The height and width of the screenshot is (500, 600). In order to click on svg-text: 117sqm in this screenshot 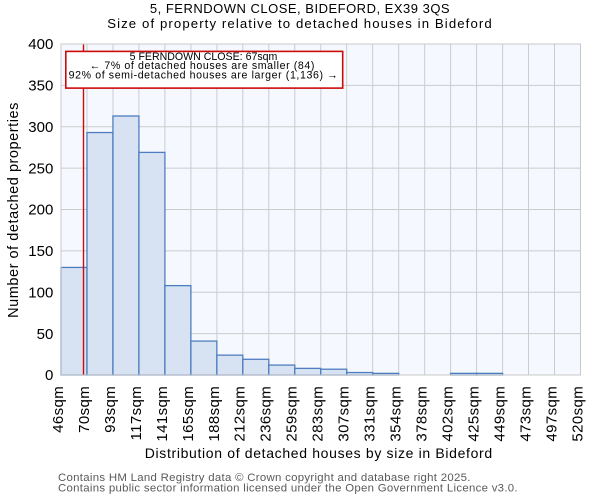, I will do `click(136, 413)`.